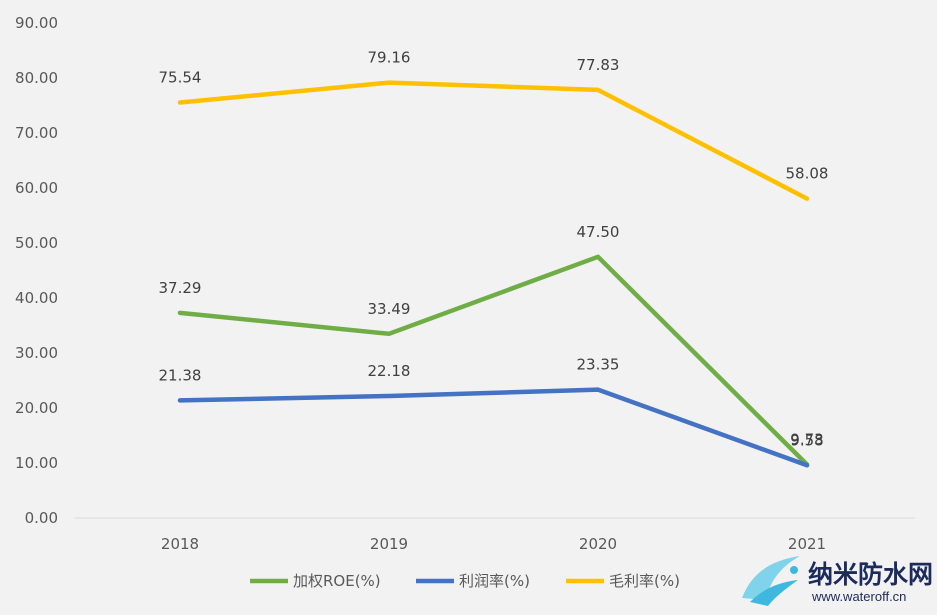 Image resolution: width=937 pixels, height=615 pixels. I want to click on watermark: 纳米防水网 www.wateroff.cn, so click(837, 581).